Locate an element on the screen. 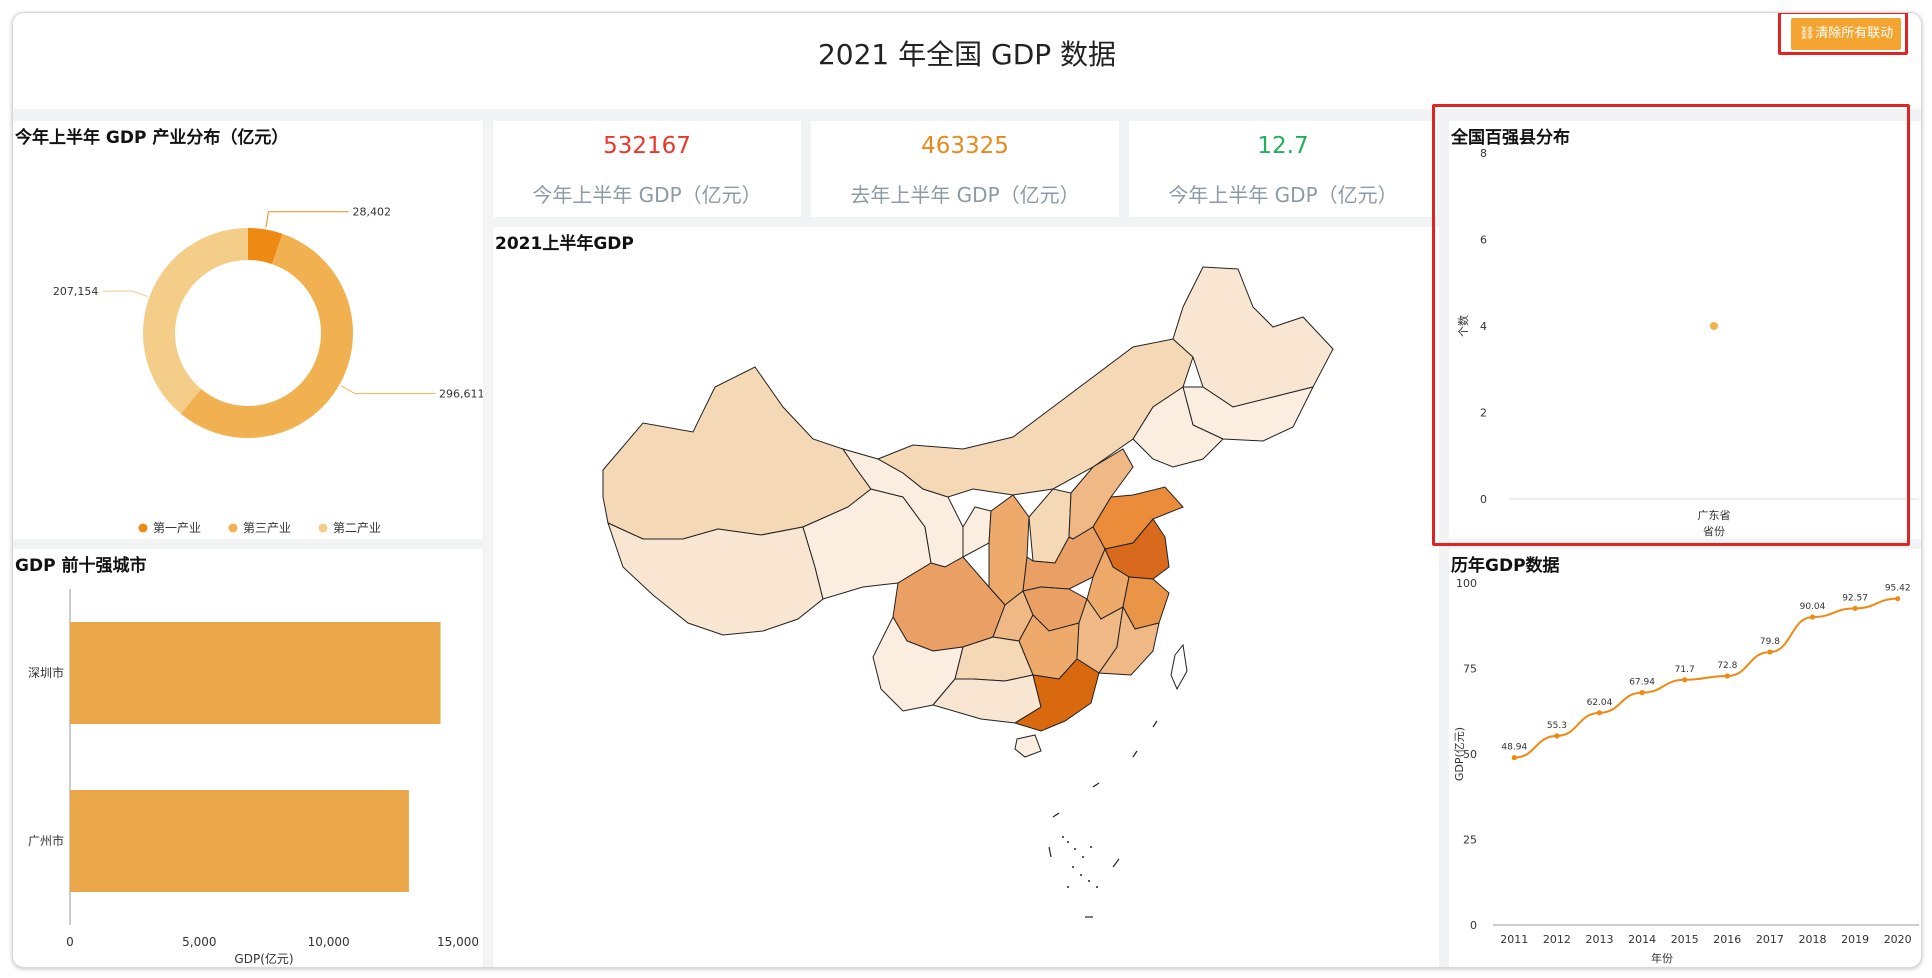  x-axis-title: 年份 is located at coordinates (1662, 958).